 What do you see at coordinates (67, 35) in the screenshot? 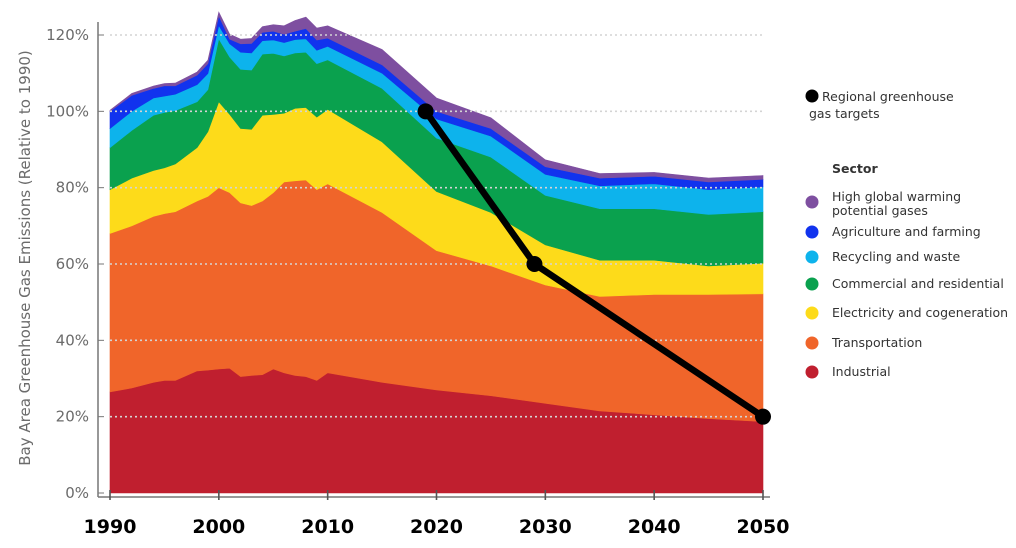
I see `y-tick-label: 120%` at bounding box center [67, 35].